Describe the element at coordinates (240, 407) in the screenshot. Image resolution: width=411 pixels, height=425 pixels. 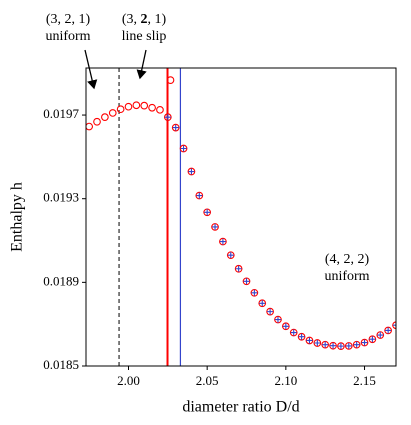
I see `x-axis-label: diameter ratio D/d` at that location.